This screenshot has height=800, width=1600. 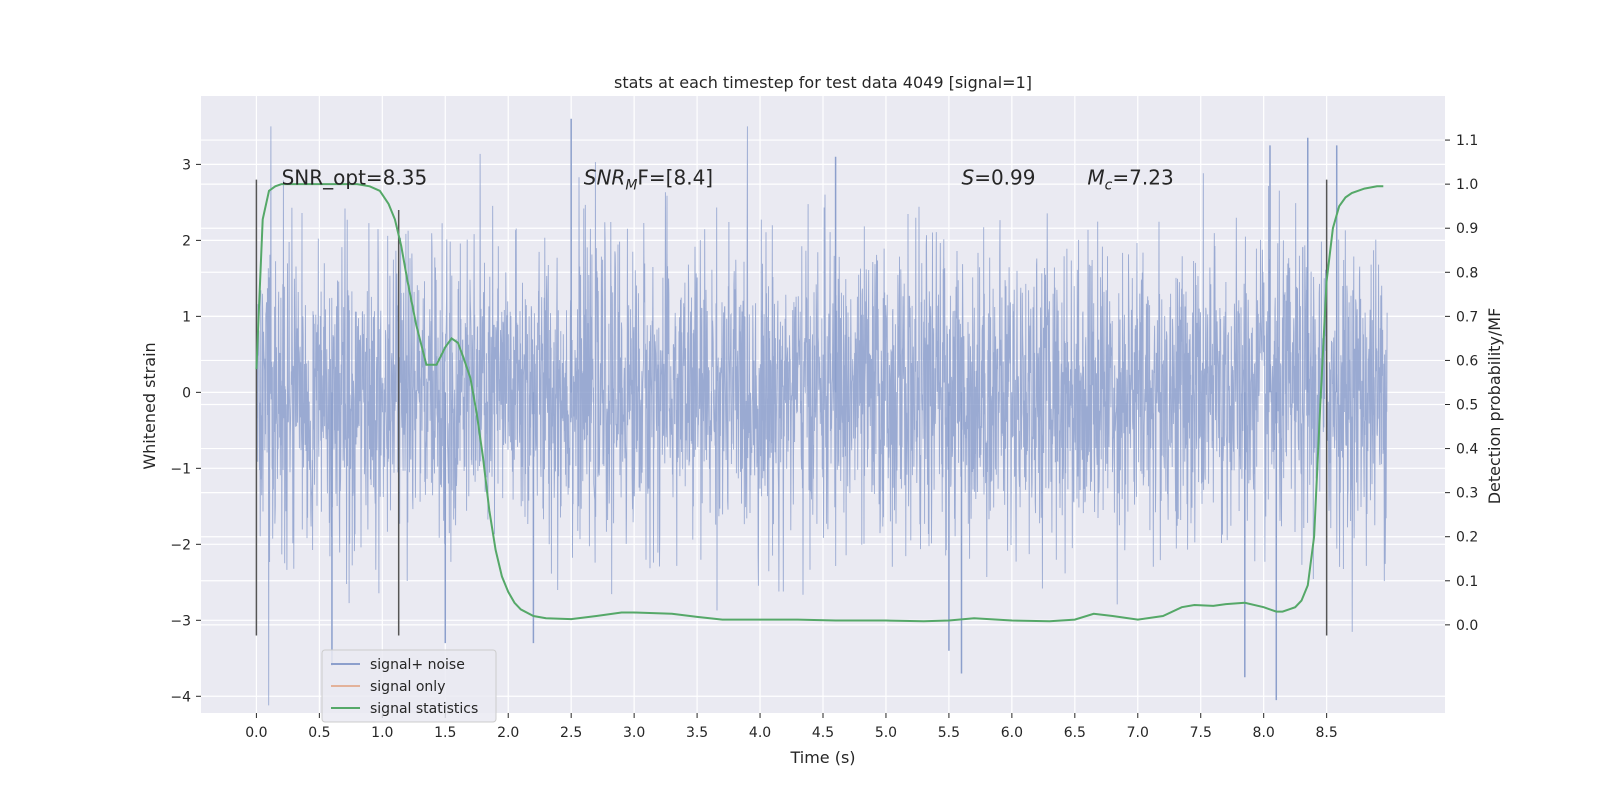 I want to click on y-tick-label: 0, so click(x=186, y=393).